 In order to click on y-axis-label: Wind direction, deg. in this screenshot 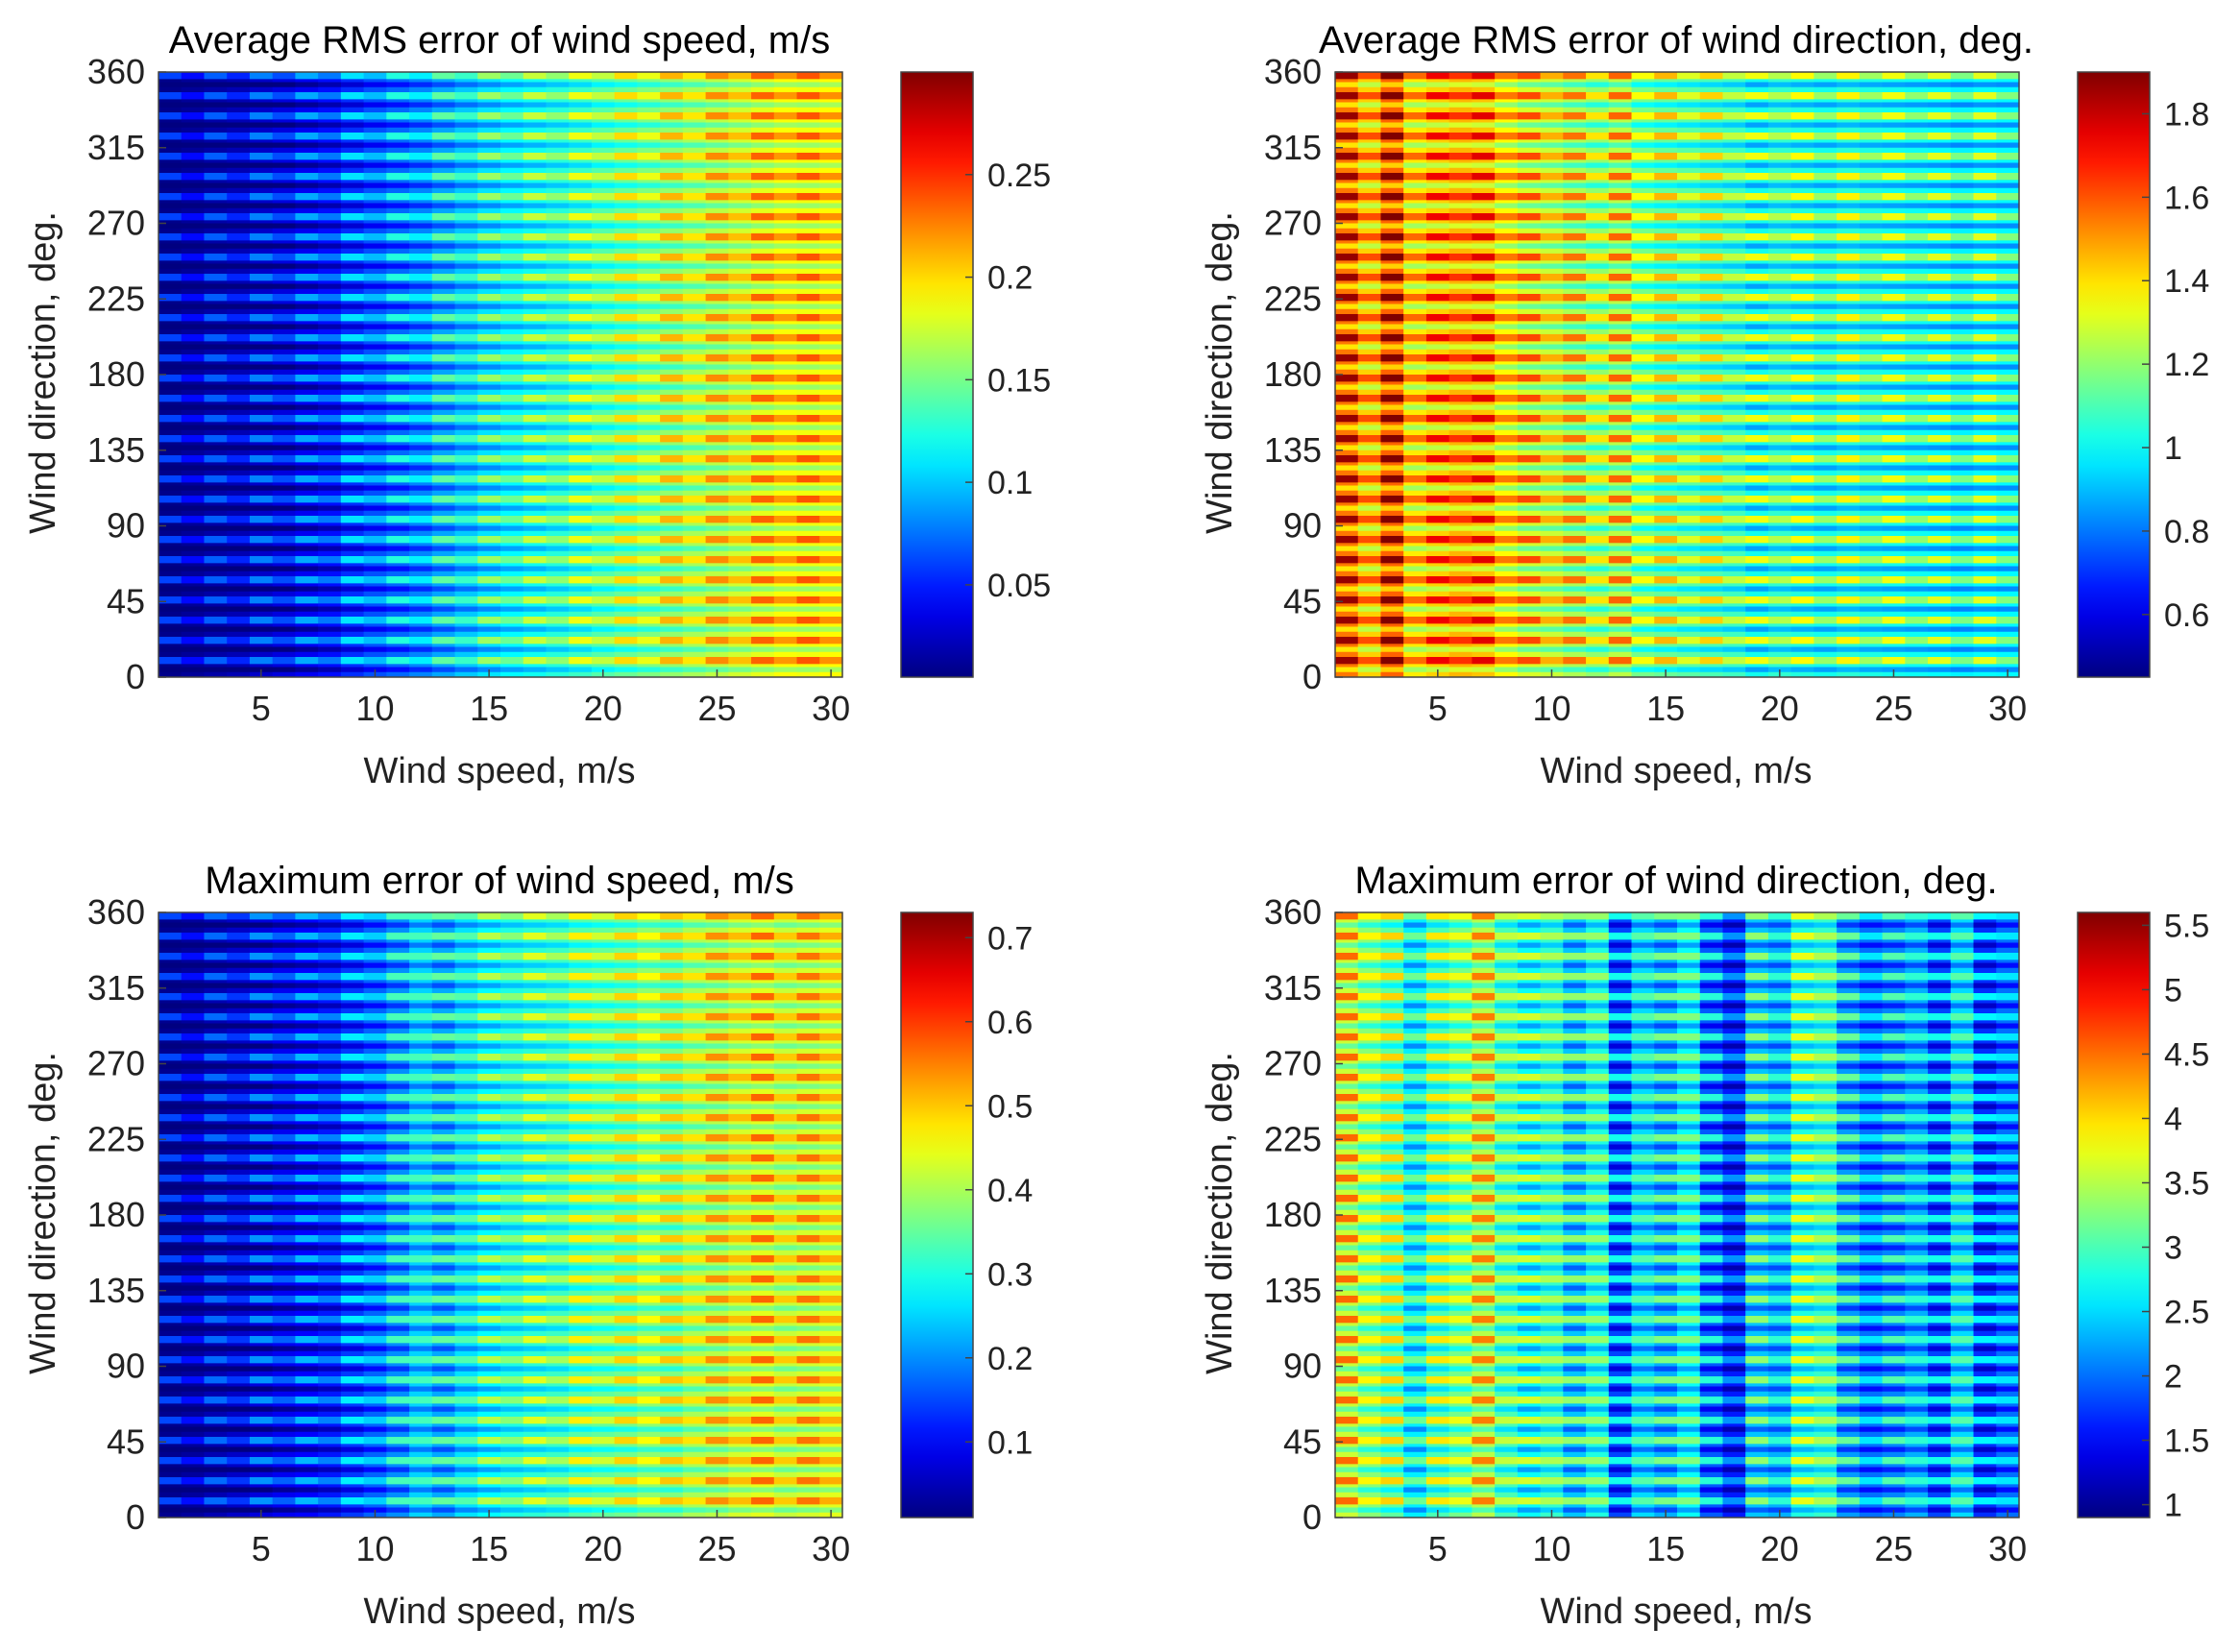, I will do `click(43, 1213)`.